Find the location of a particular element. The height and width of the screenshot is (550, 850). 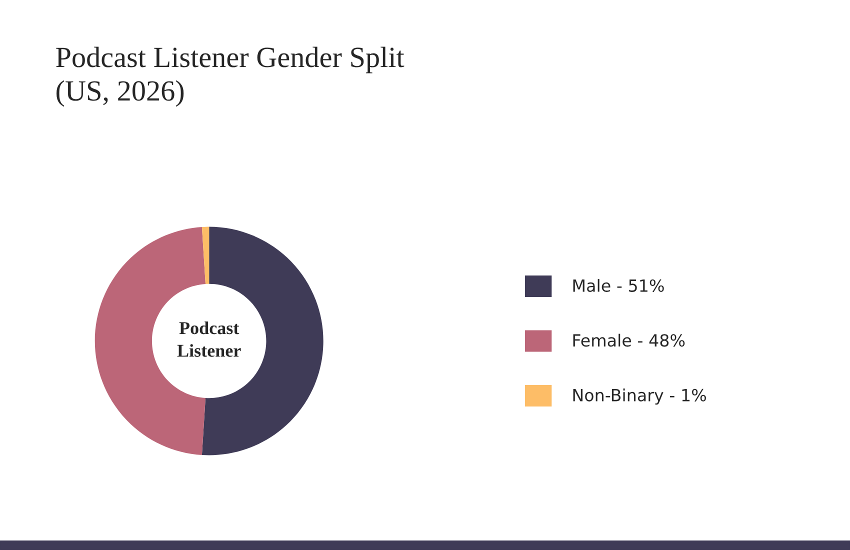

chart-title: Podcast Listener Gender Split (US, 2026) is located at coordinates (230, 76).